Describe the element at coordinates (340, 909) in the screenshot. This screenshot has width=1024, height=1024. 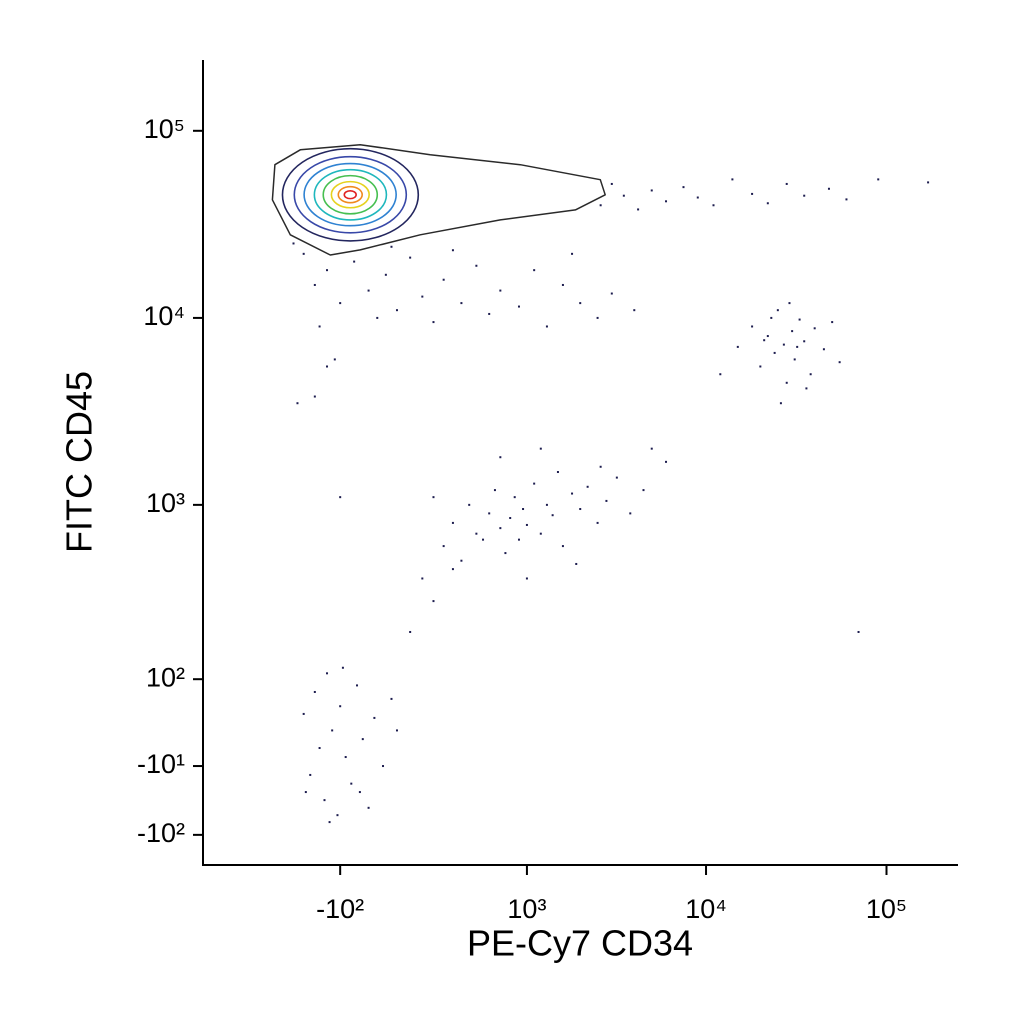
I see `x-tick-label: -10²` at that location.